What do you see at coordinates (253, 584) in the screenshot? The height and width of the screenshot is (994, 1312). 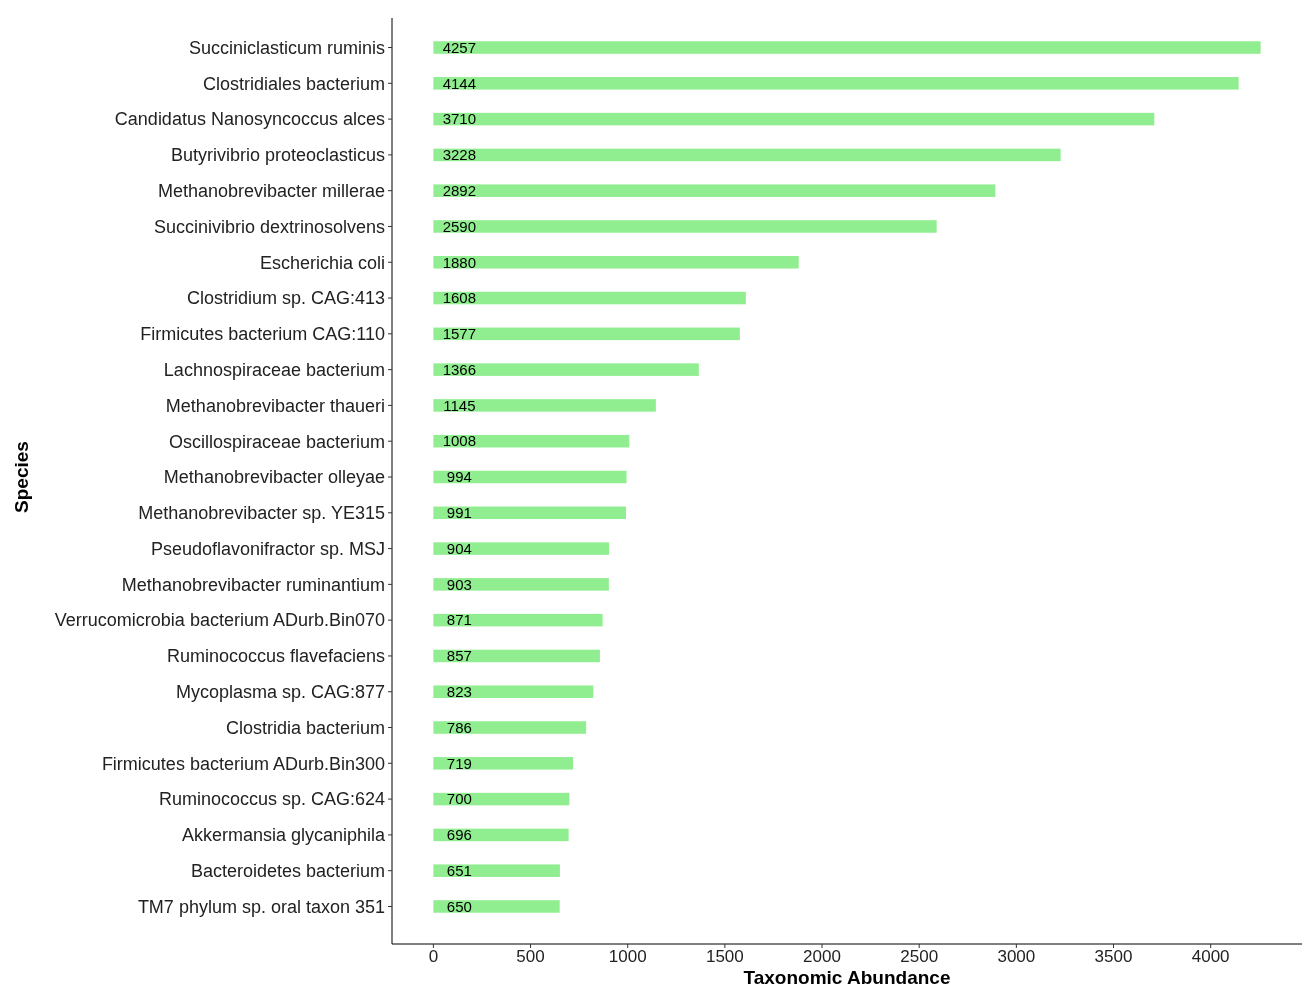 I see `y-tick-label: Methanobrevibacter ruminantium` at bounding box center [253, 584].